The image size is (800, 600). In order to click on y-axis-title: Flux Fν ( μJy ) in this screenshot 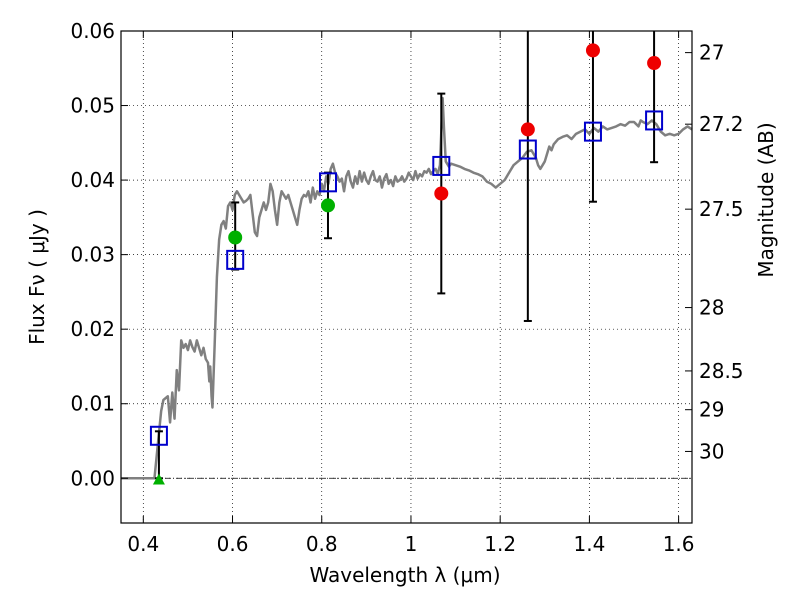, I will do `click(37, 277)`.